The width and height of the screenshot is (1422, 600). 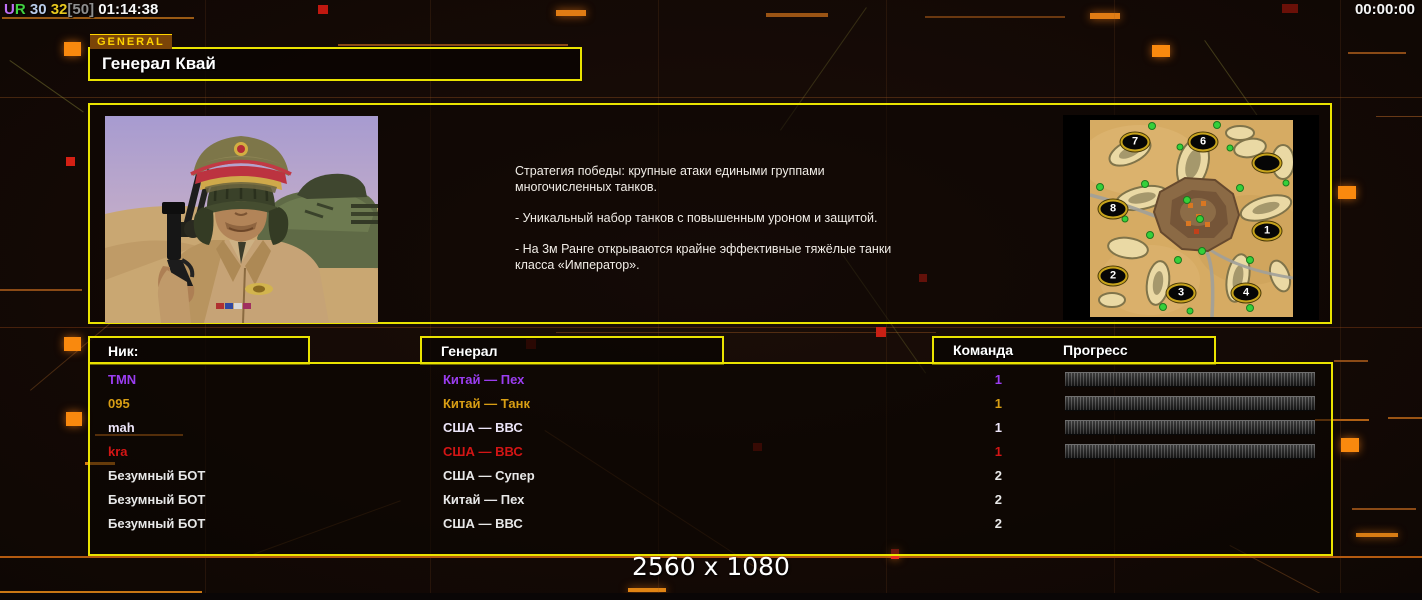 What do you see at coordinates (572, 350) in the screenshot?
I see `header-general: Генерал` at bounding box center [572, 350].